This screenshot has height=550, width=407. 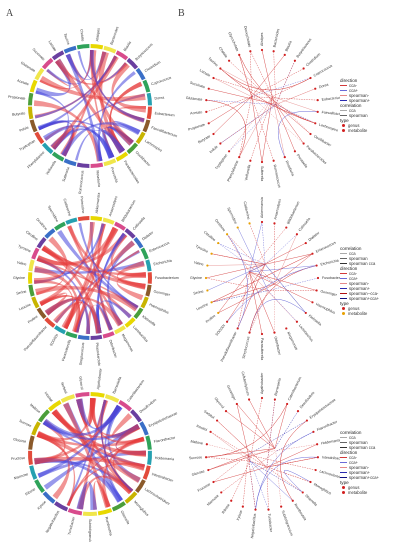 What do you see at coordinates (49, 397) in the screenshot?
I see `chord-label: Inositol` at bounding box center [49, 397].